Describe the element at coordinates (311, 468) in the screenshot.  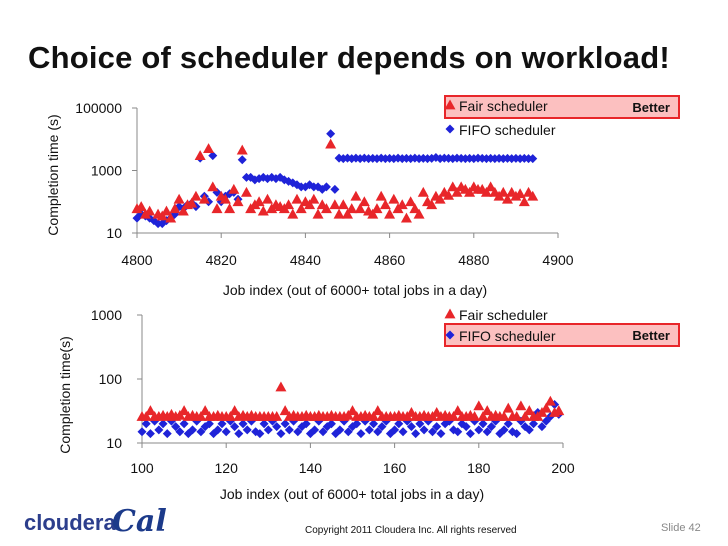
I see `bottom-x-tick-label: 140` at that location.